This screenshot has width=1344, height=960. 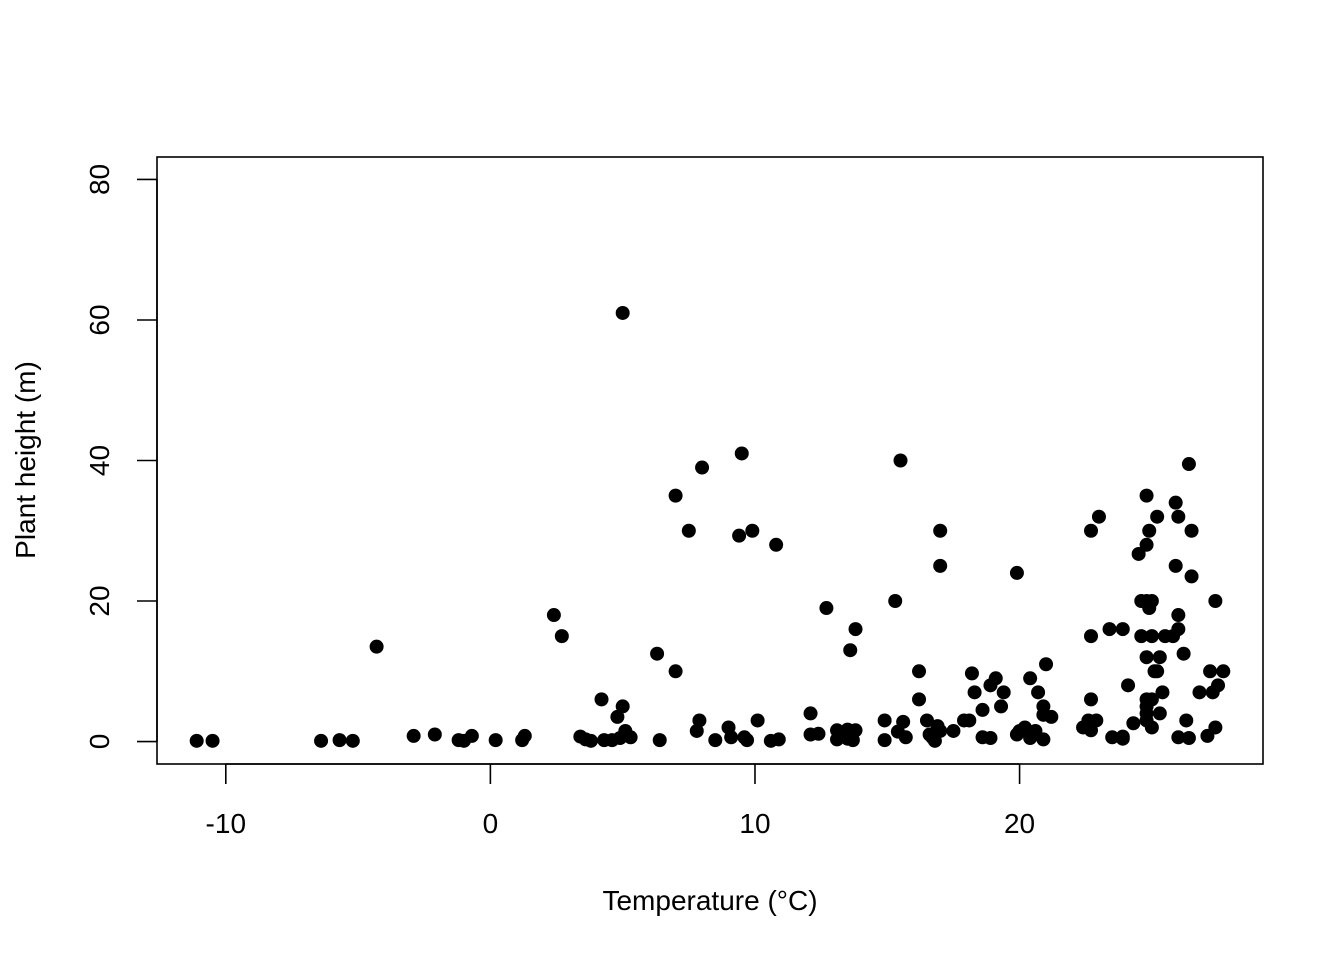 What do you see at coordinates (121, 457) in the screenshot?
I see `y-axis: 0 20 40 60 80` at bounding box center [121, 457].